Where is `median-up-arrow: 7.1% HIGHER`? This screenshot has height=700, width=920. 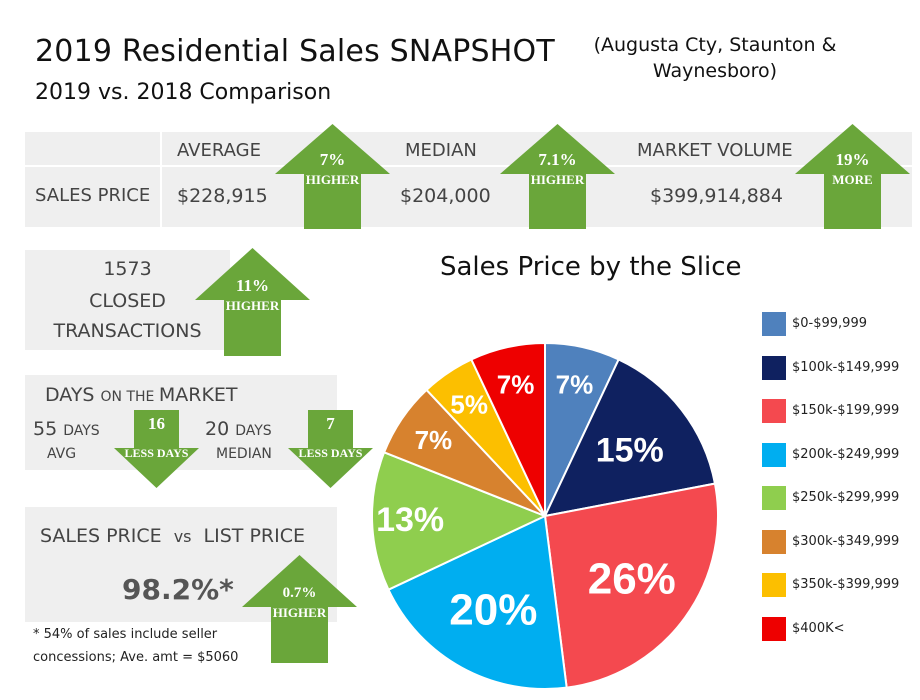
median-up-arrow: 7.1% HIGHER is located at coordinates (557, 176).